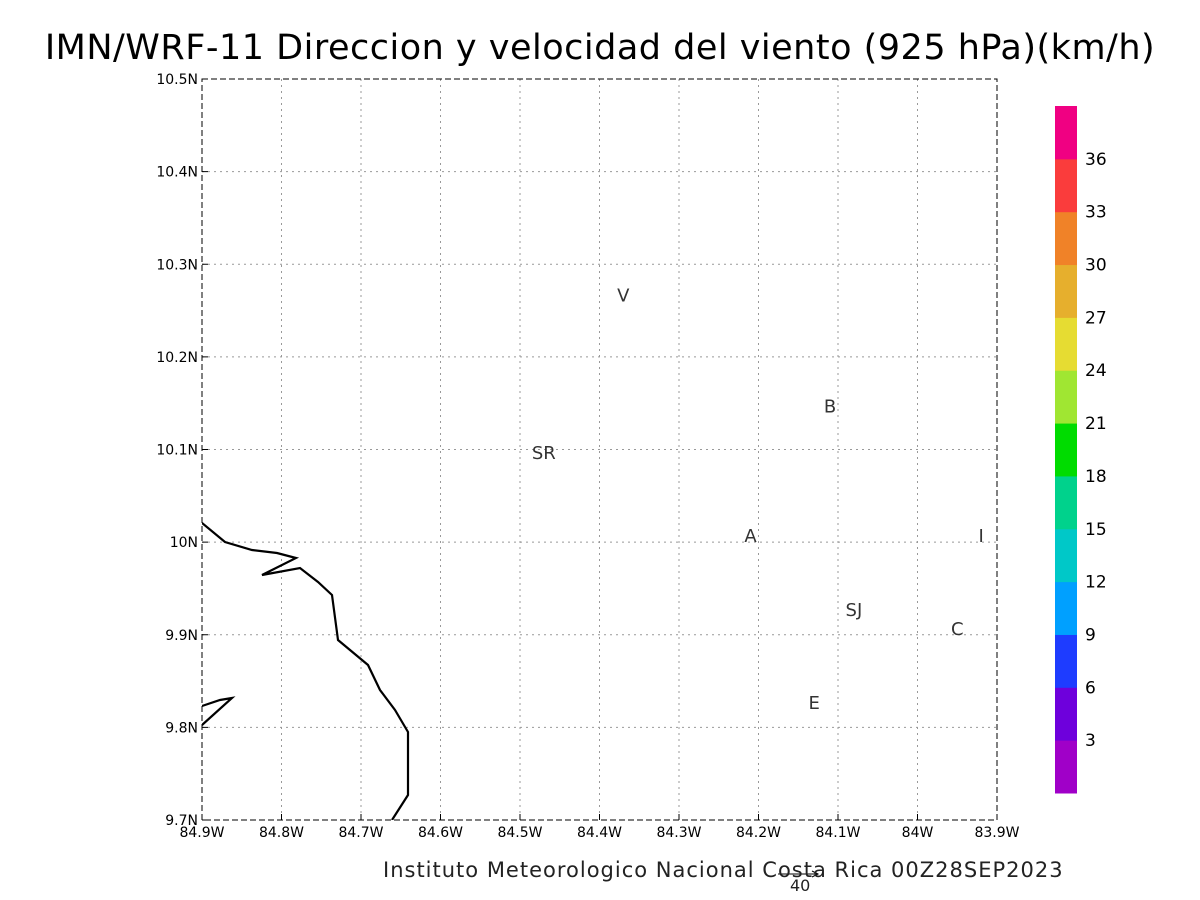 This screenshot has width=1200, height=900. I want to click on city-label-sr: SR, so click(544, 453).